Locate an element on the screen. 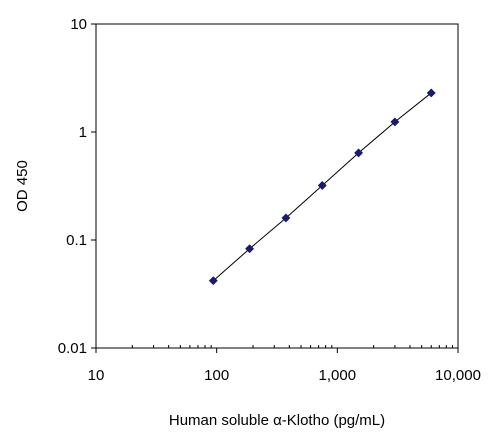  y-tick-label: 10 is located at coordinates (78, 24).